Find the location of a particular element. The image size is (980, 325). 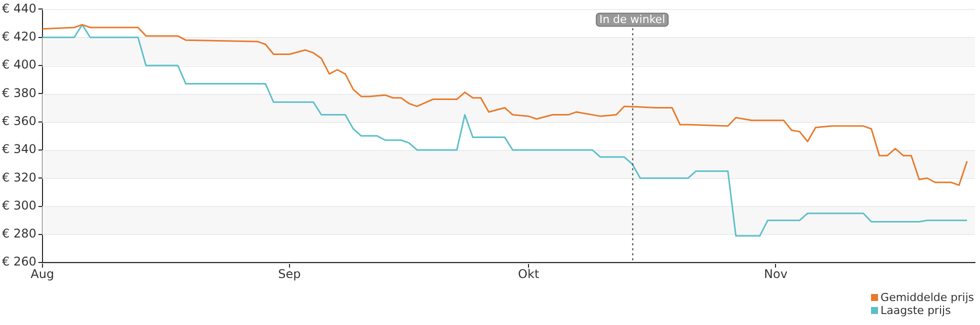

x-tick-label: Sep is located at coordinates (289, 273).